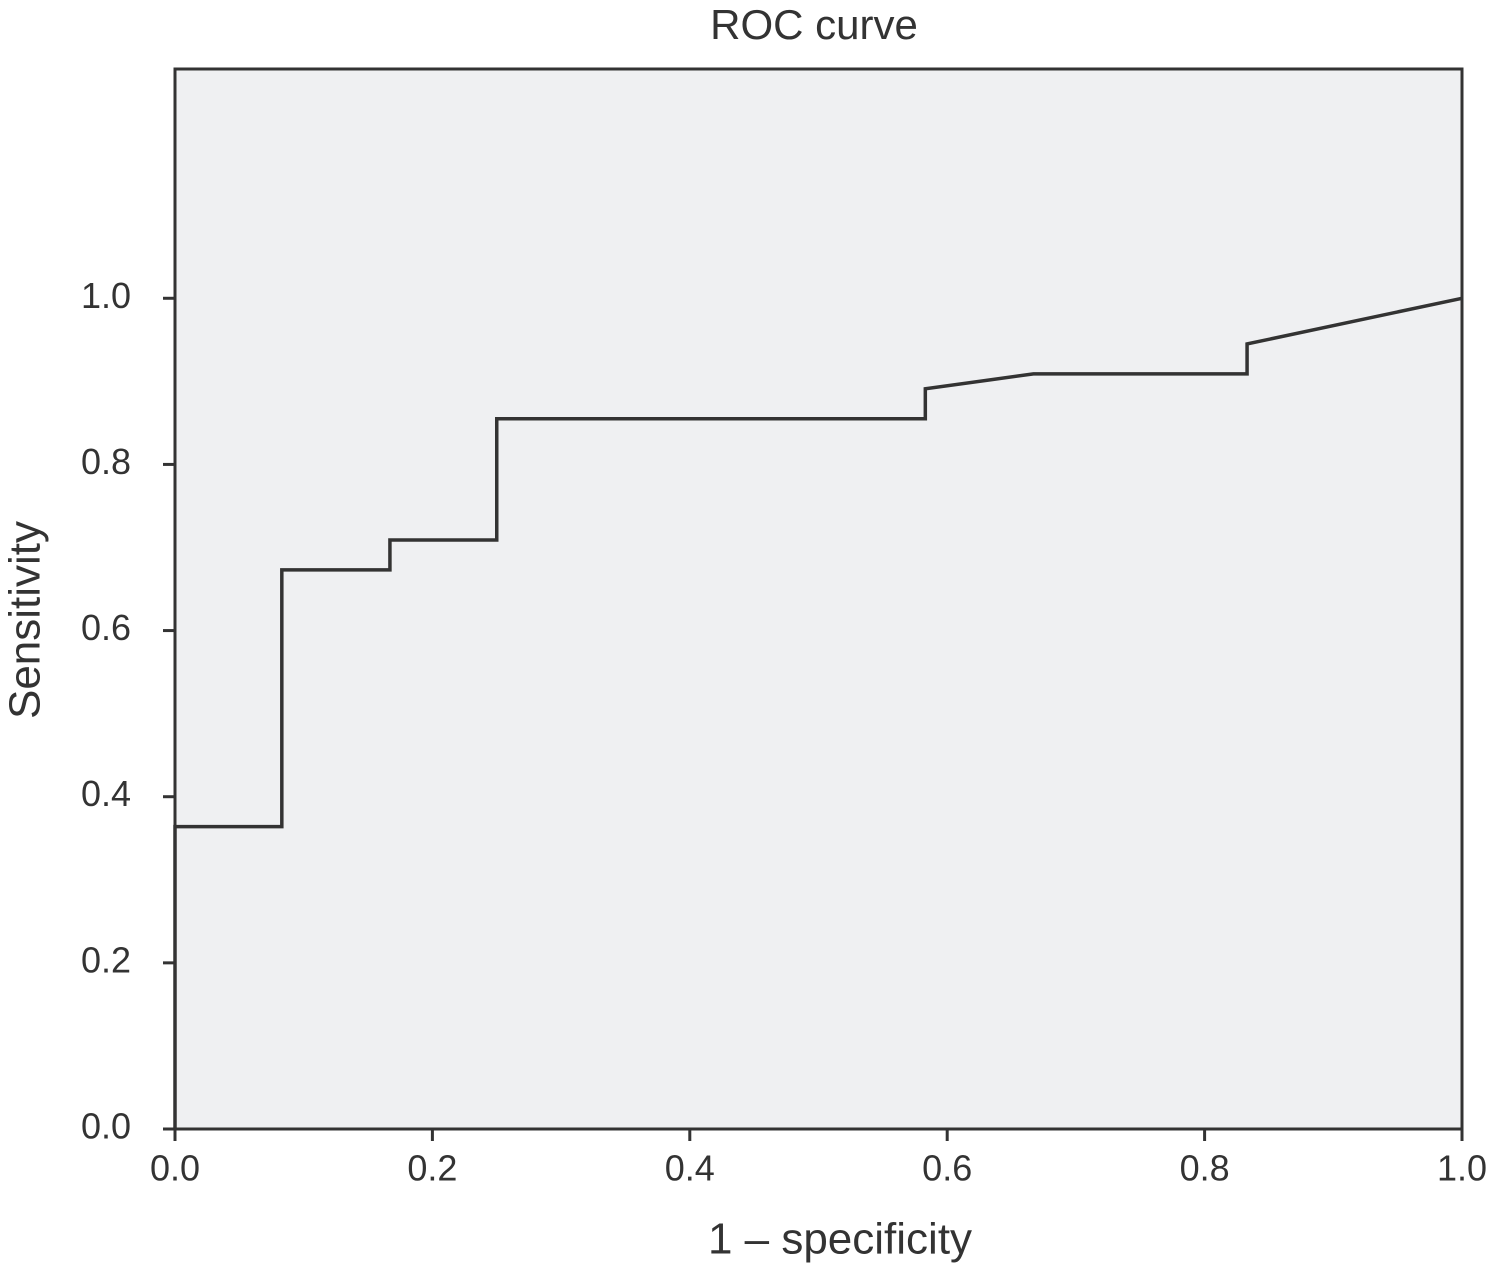 The width and height of the screenshot is (1487, 1268). I want to click on y-tick-label: 0.0, so click(106, 1126).